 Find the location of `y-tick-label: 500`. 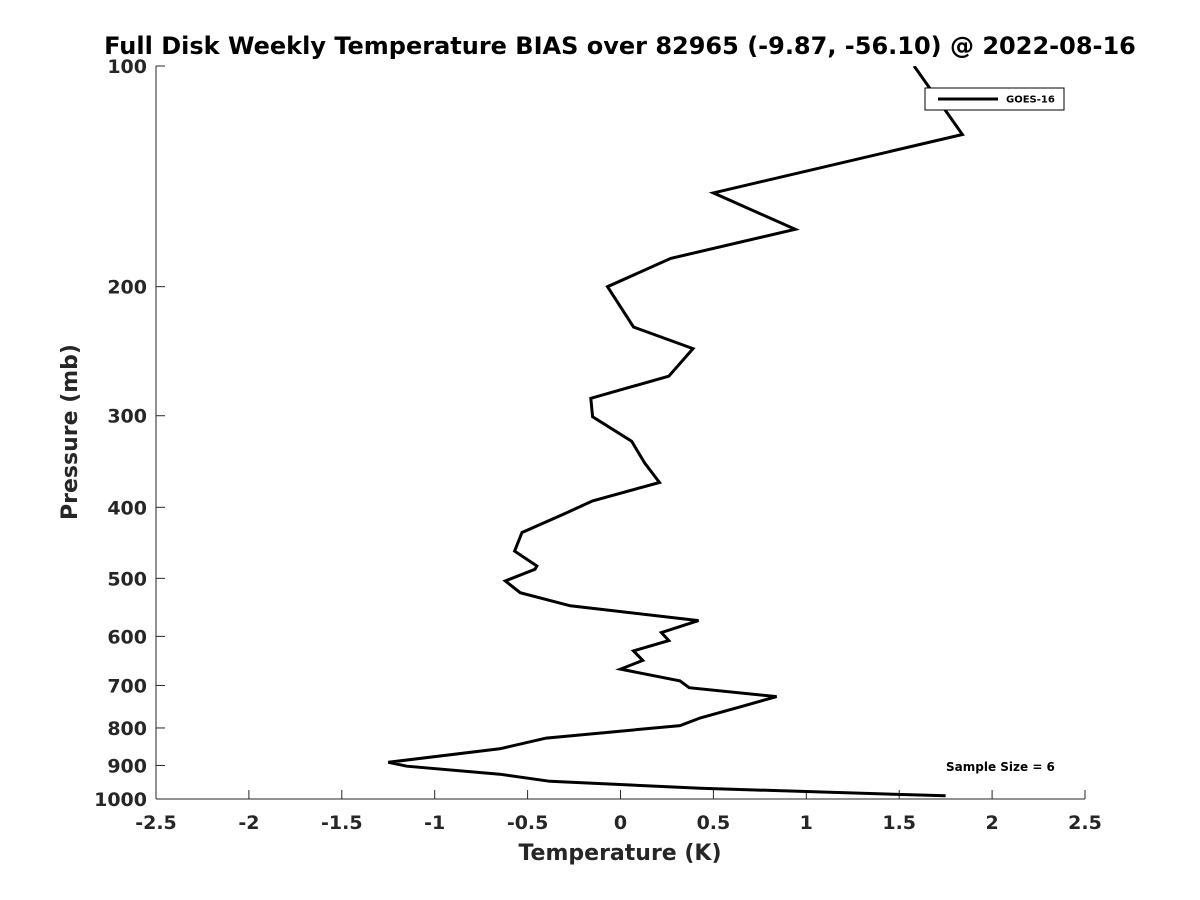

y-tick-label: 500 is located at coordinates (127, 579).